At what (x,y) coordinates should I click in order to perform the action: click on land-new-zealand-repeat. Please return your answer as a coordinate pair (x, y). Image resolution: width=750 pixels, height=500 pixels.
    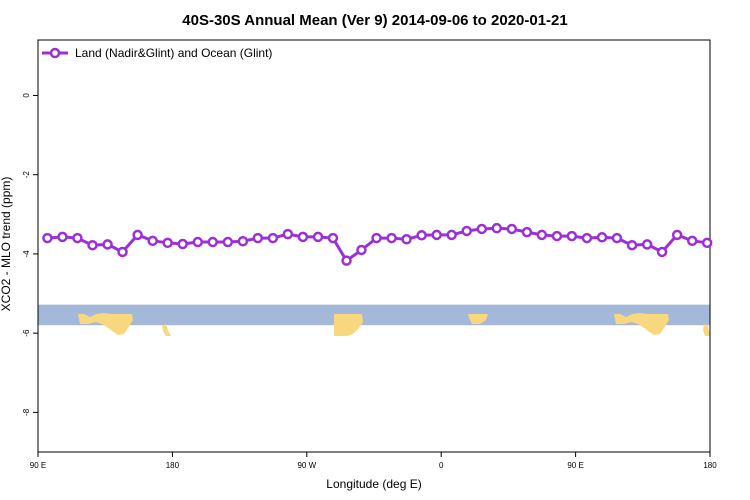
    Looking at the image, I should click on (706, 330).